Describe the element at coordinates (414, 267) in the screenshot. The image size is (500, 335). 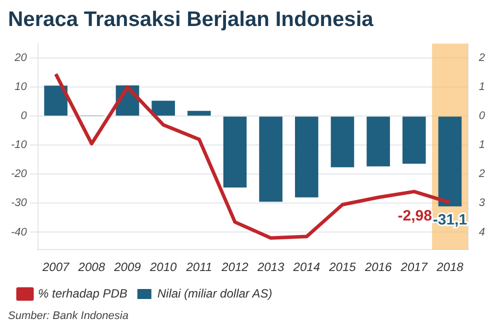
I see `x-tick-label: 2017` at that location.